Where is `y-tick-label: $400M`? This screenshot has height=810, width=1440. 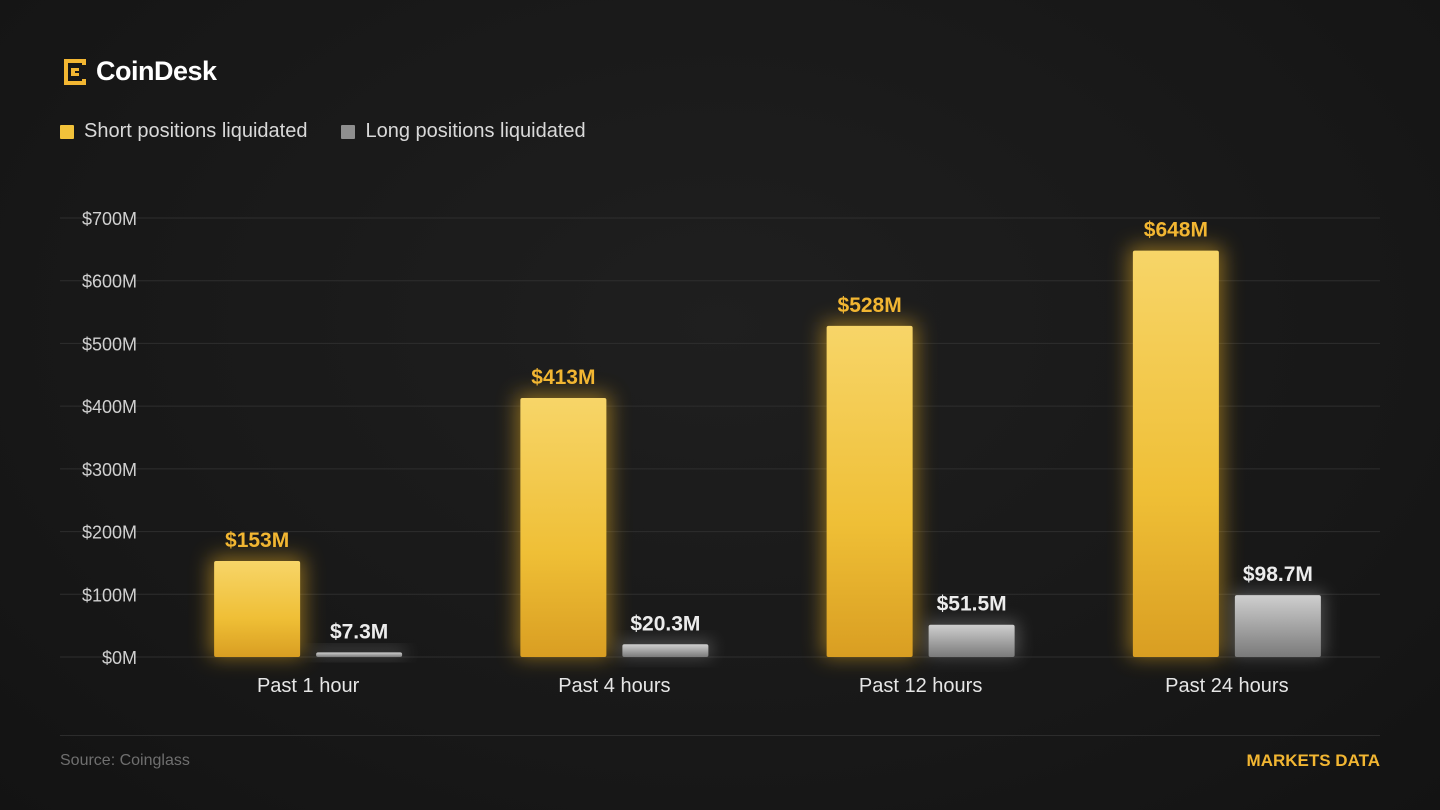 y-tick-label: $400M is located at coordinates (109, 407).